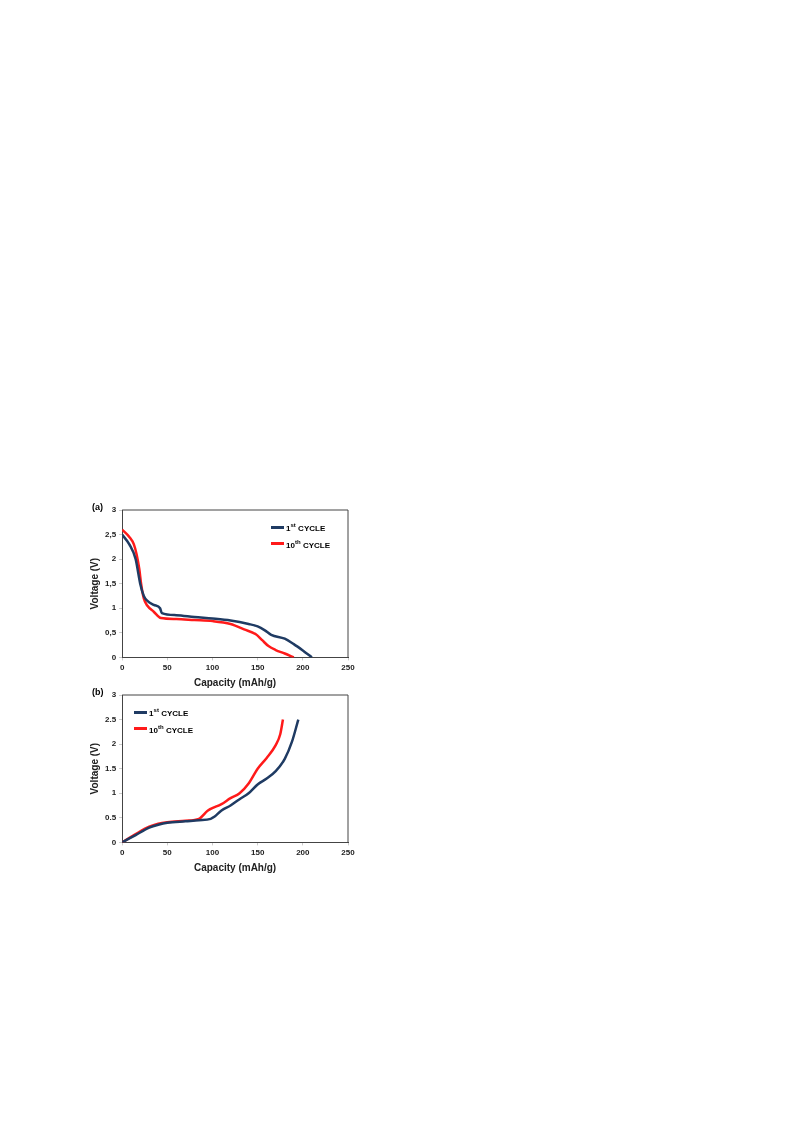 Image resolution: width=793 pixels, height=1121 pixels. I want to click on y-tick-label: 1.5, so click(111, 768).